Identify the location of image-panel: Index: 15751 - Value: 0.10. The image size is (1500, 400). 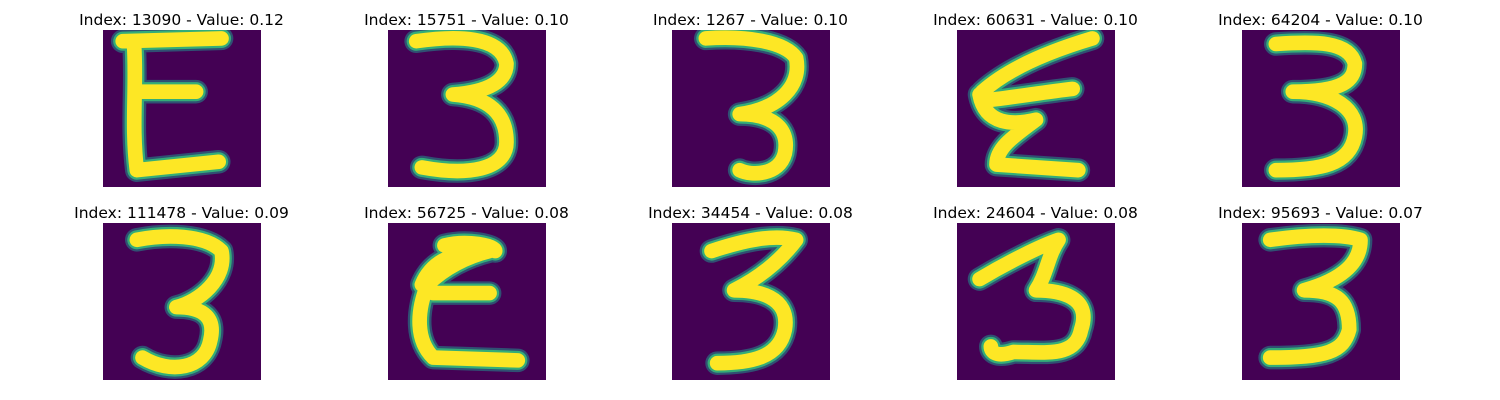
(466, 105).